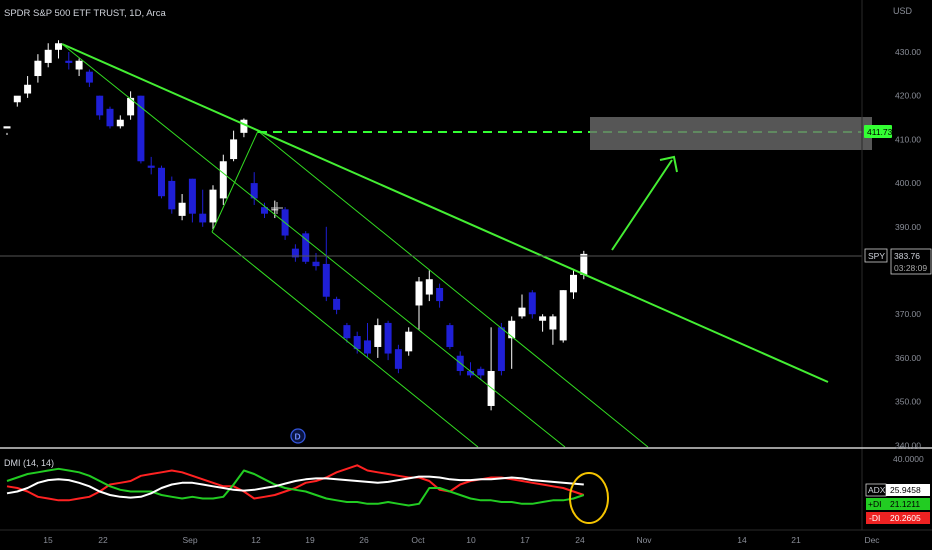 This screenshot has width=932, height=550. I want to click on date-tick-label: 26, so click(364, 540).